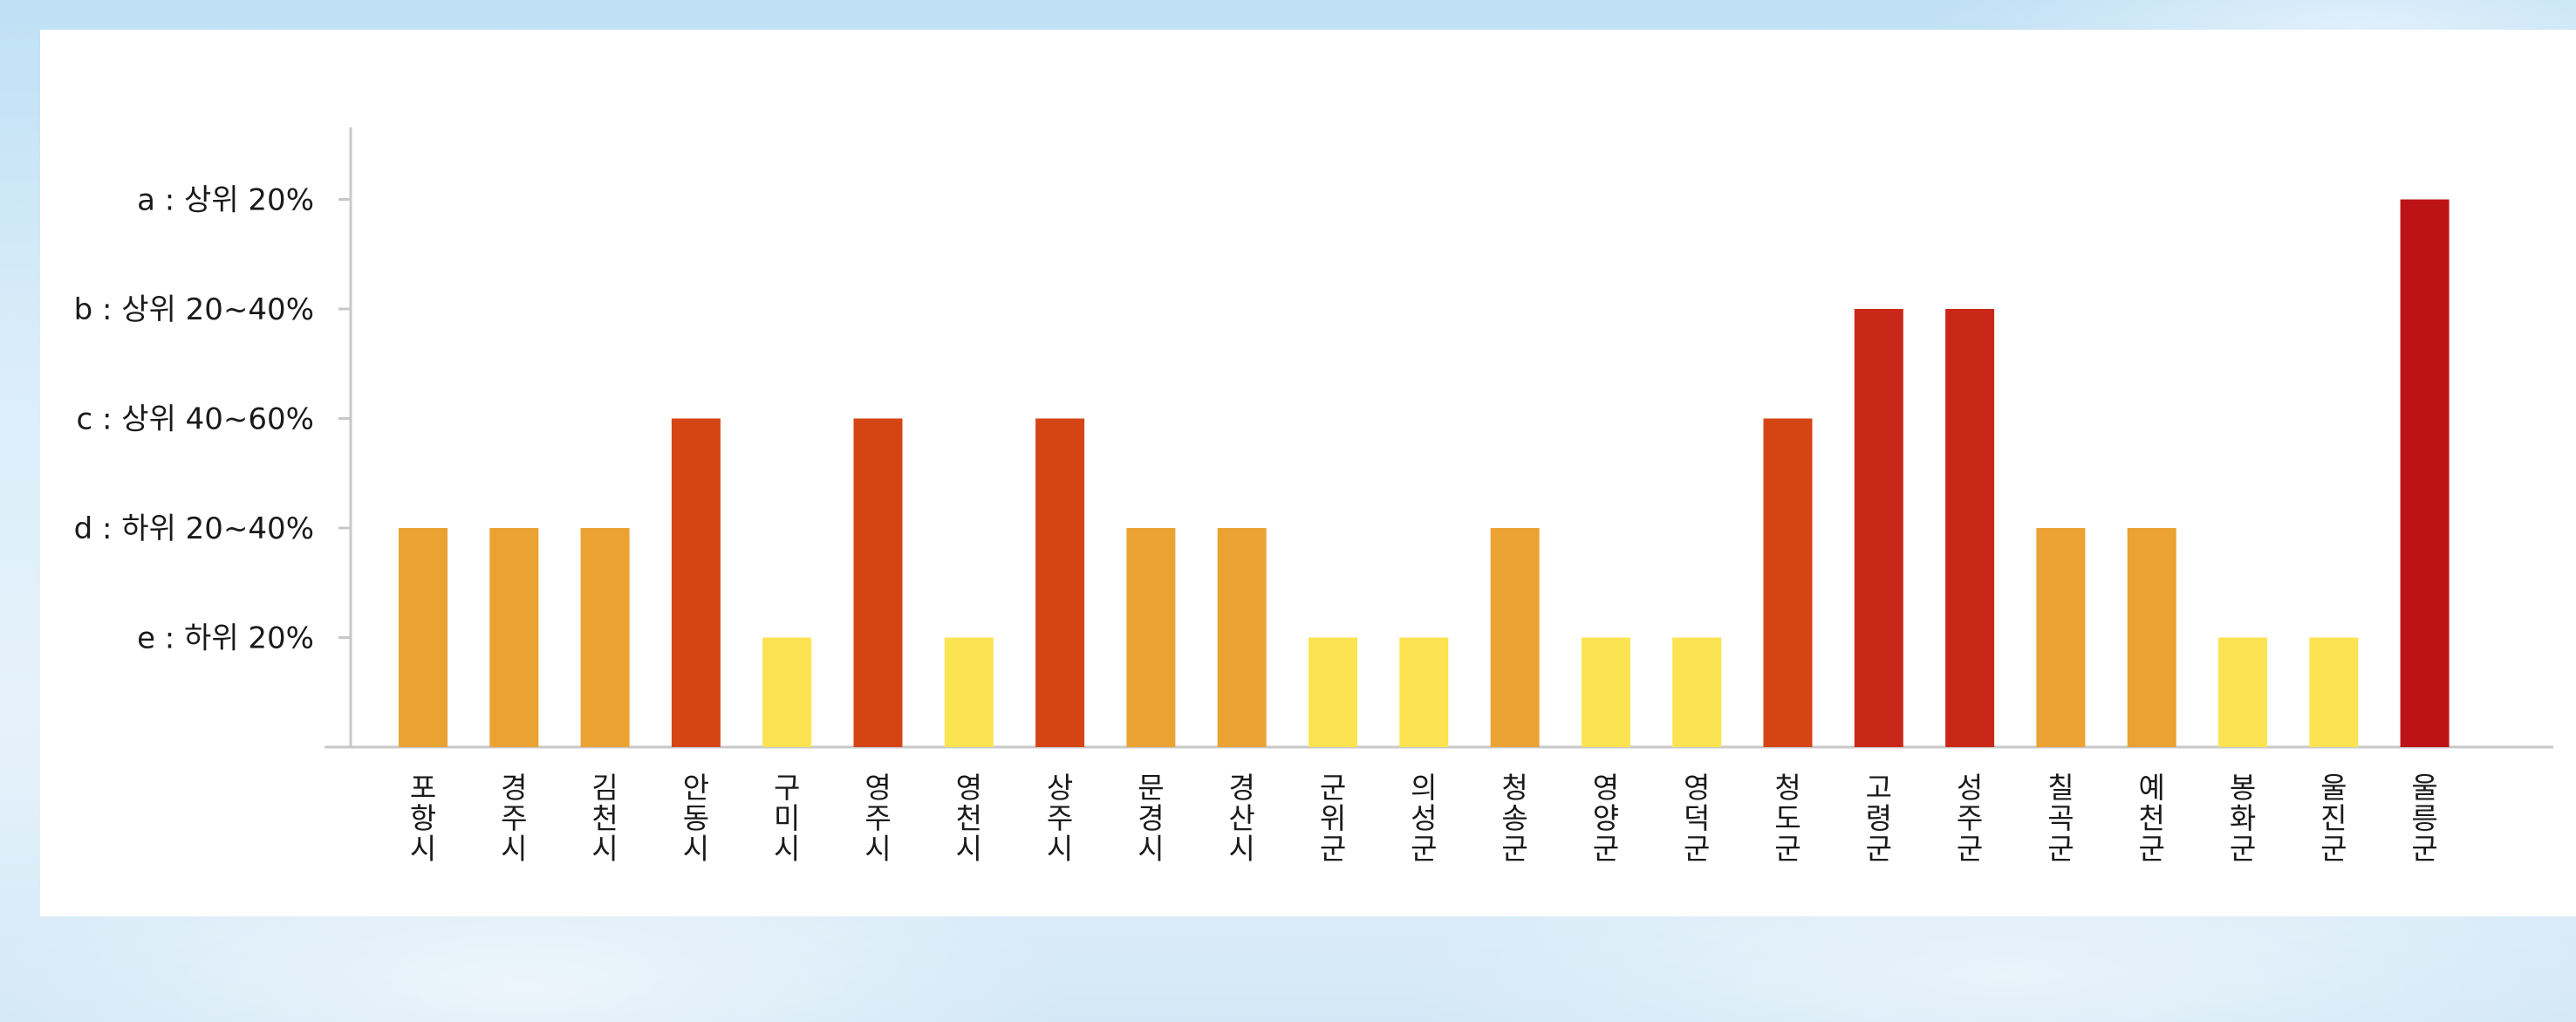  I want to click on y-tick-label: b : 상위 20~40%, so click(194, 310).